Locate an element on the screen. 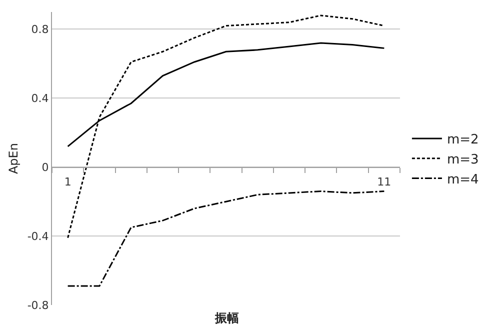 The width and height of the screenshot is (496, 327). y-tick-label: 0 is located at coordinates (45, 167).